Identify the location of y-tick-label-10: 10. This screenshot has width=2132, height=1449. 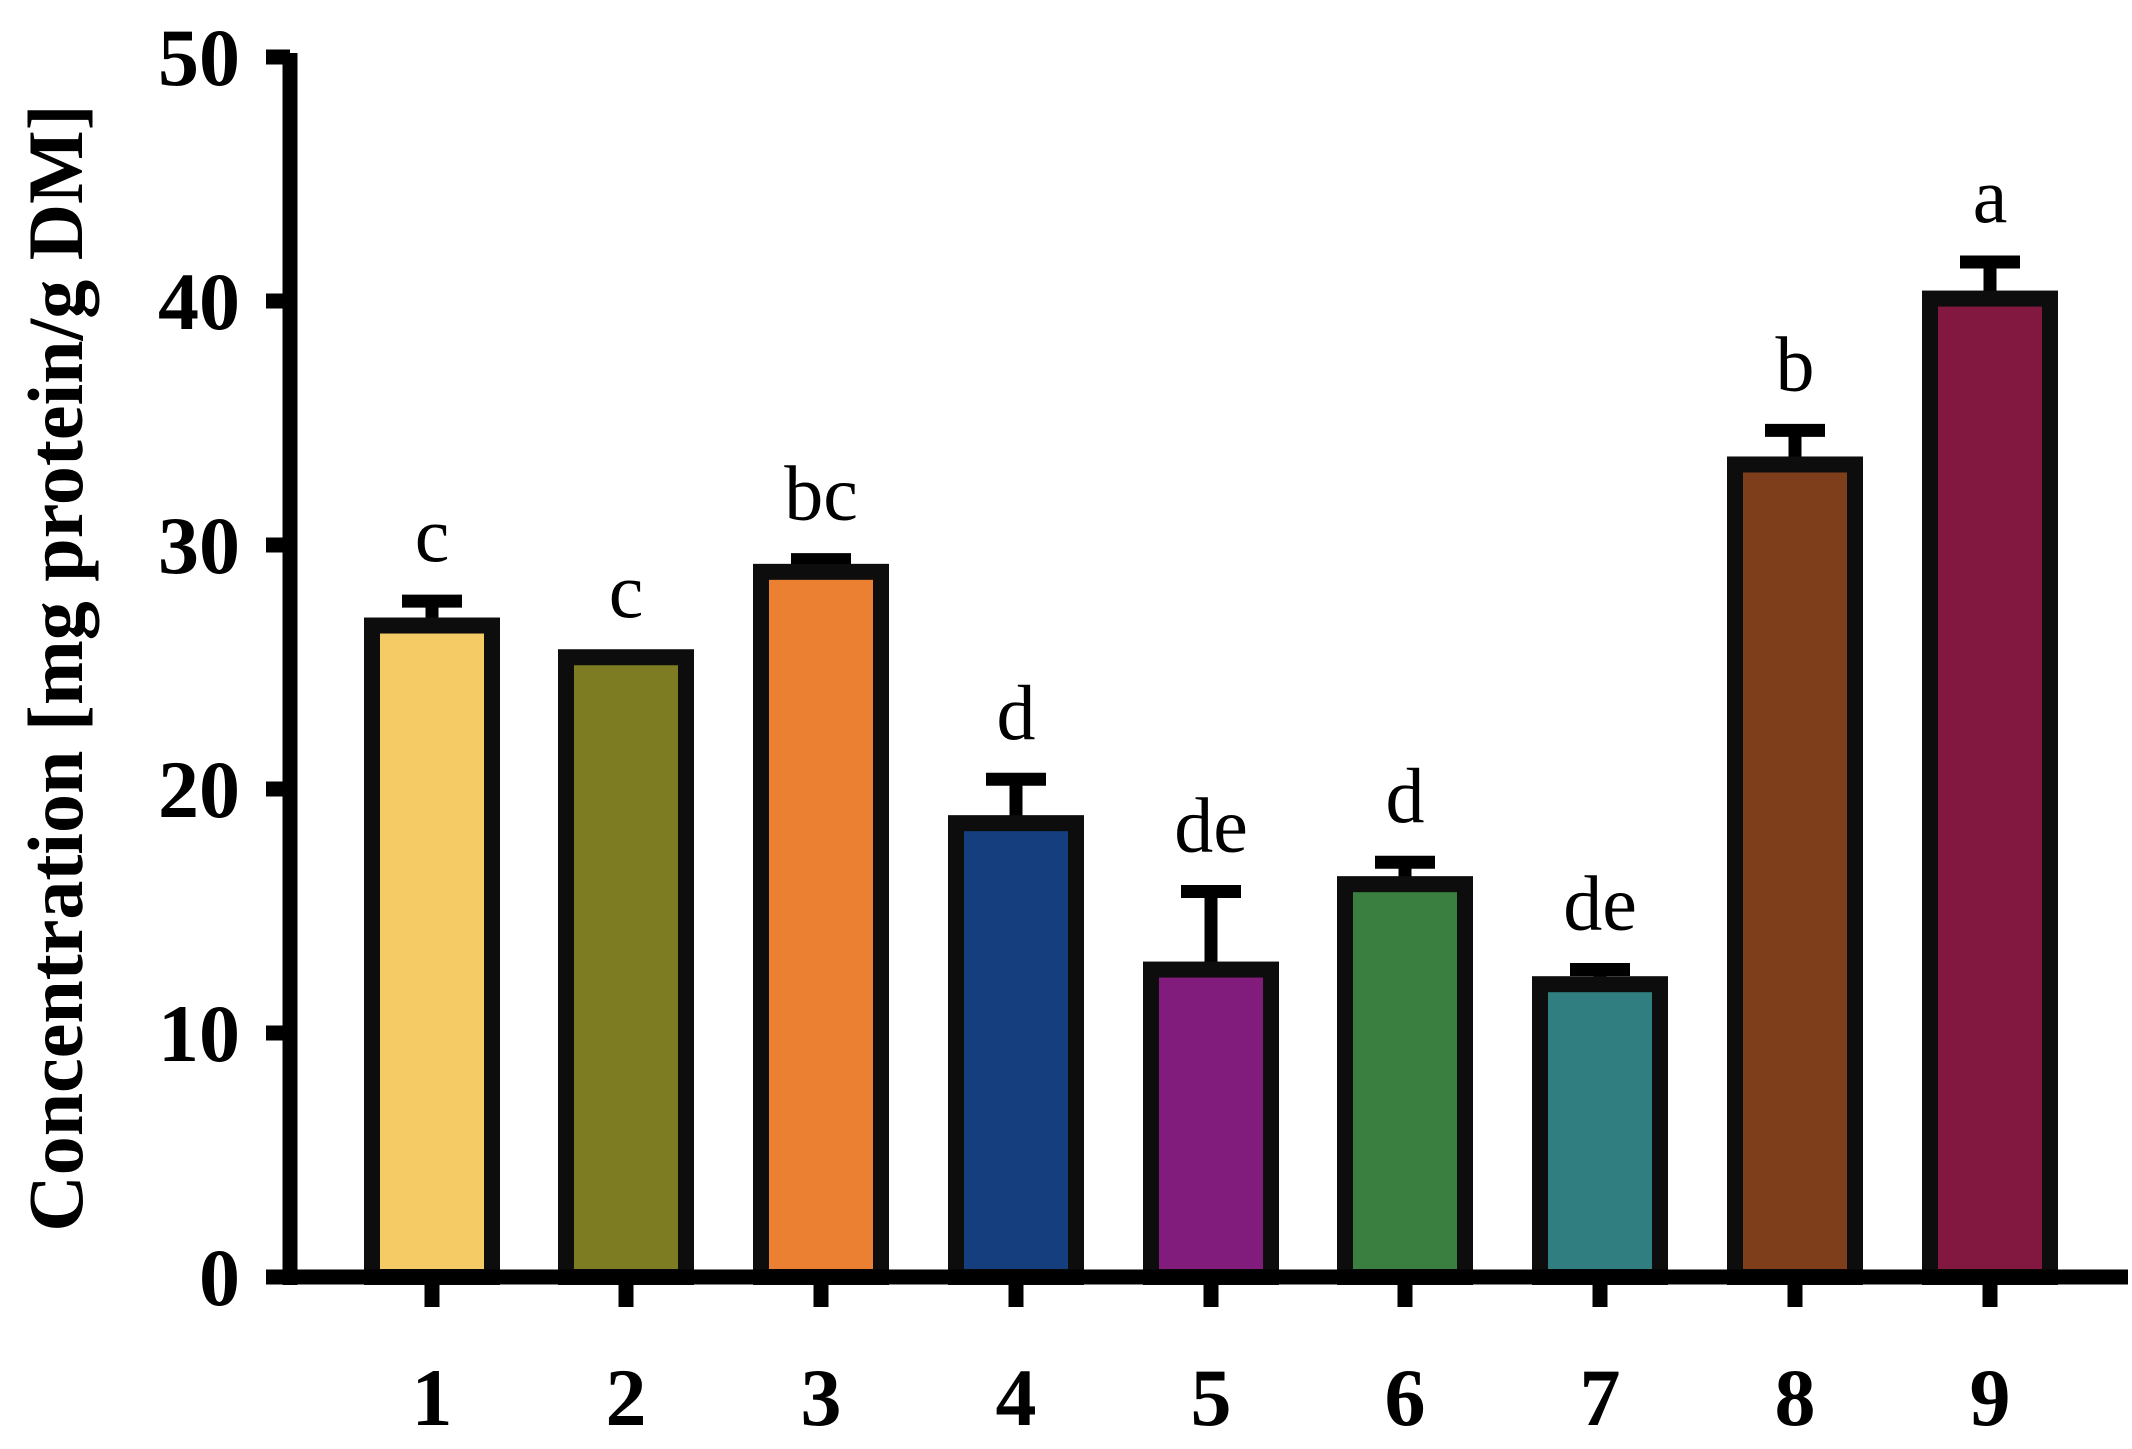
(199, 1033).